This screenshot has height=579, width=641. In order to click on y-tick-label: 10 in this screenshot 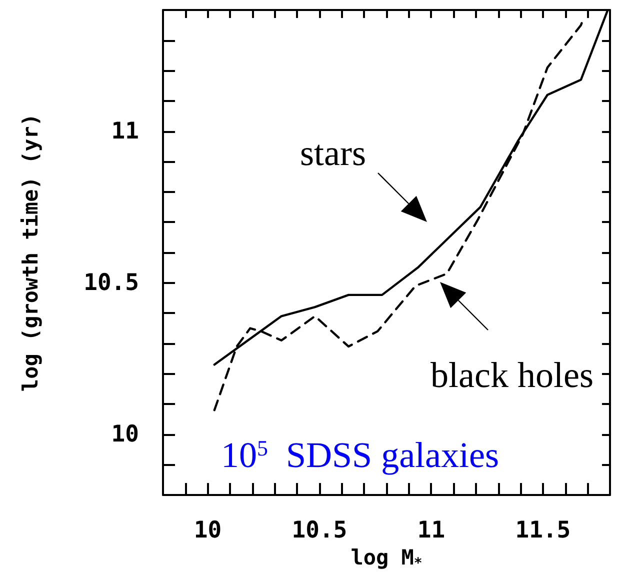, I will do `click(125, 434)`.